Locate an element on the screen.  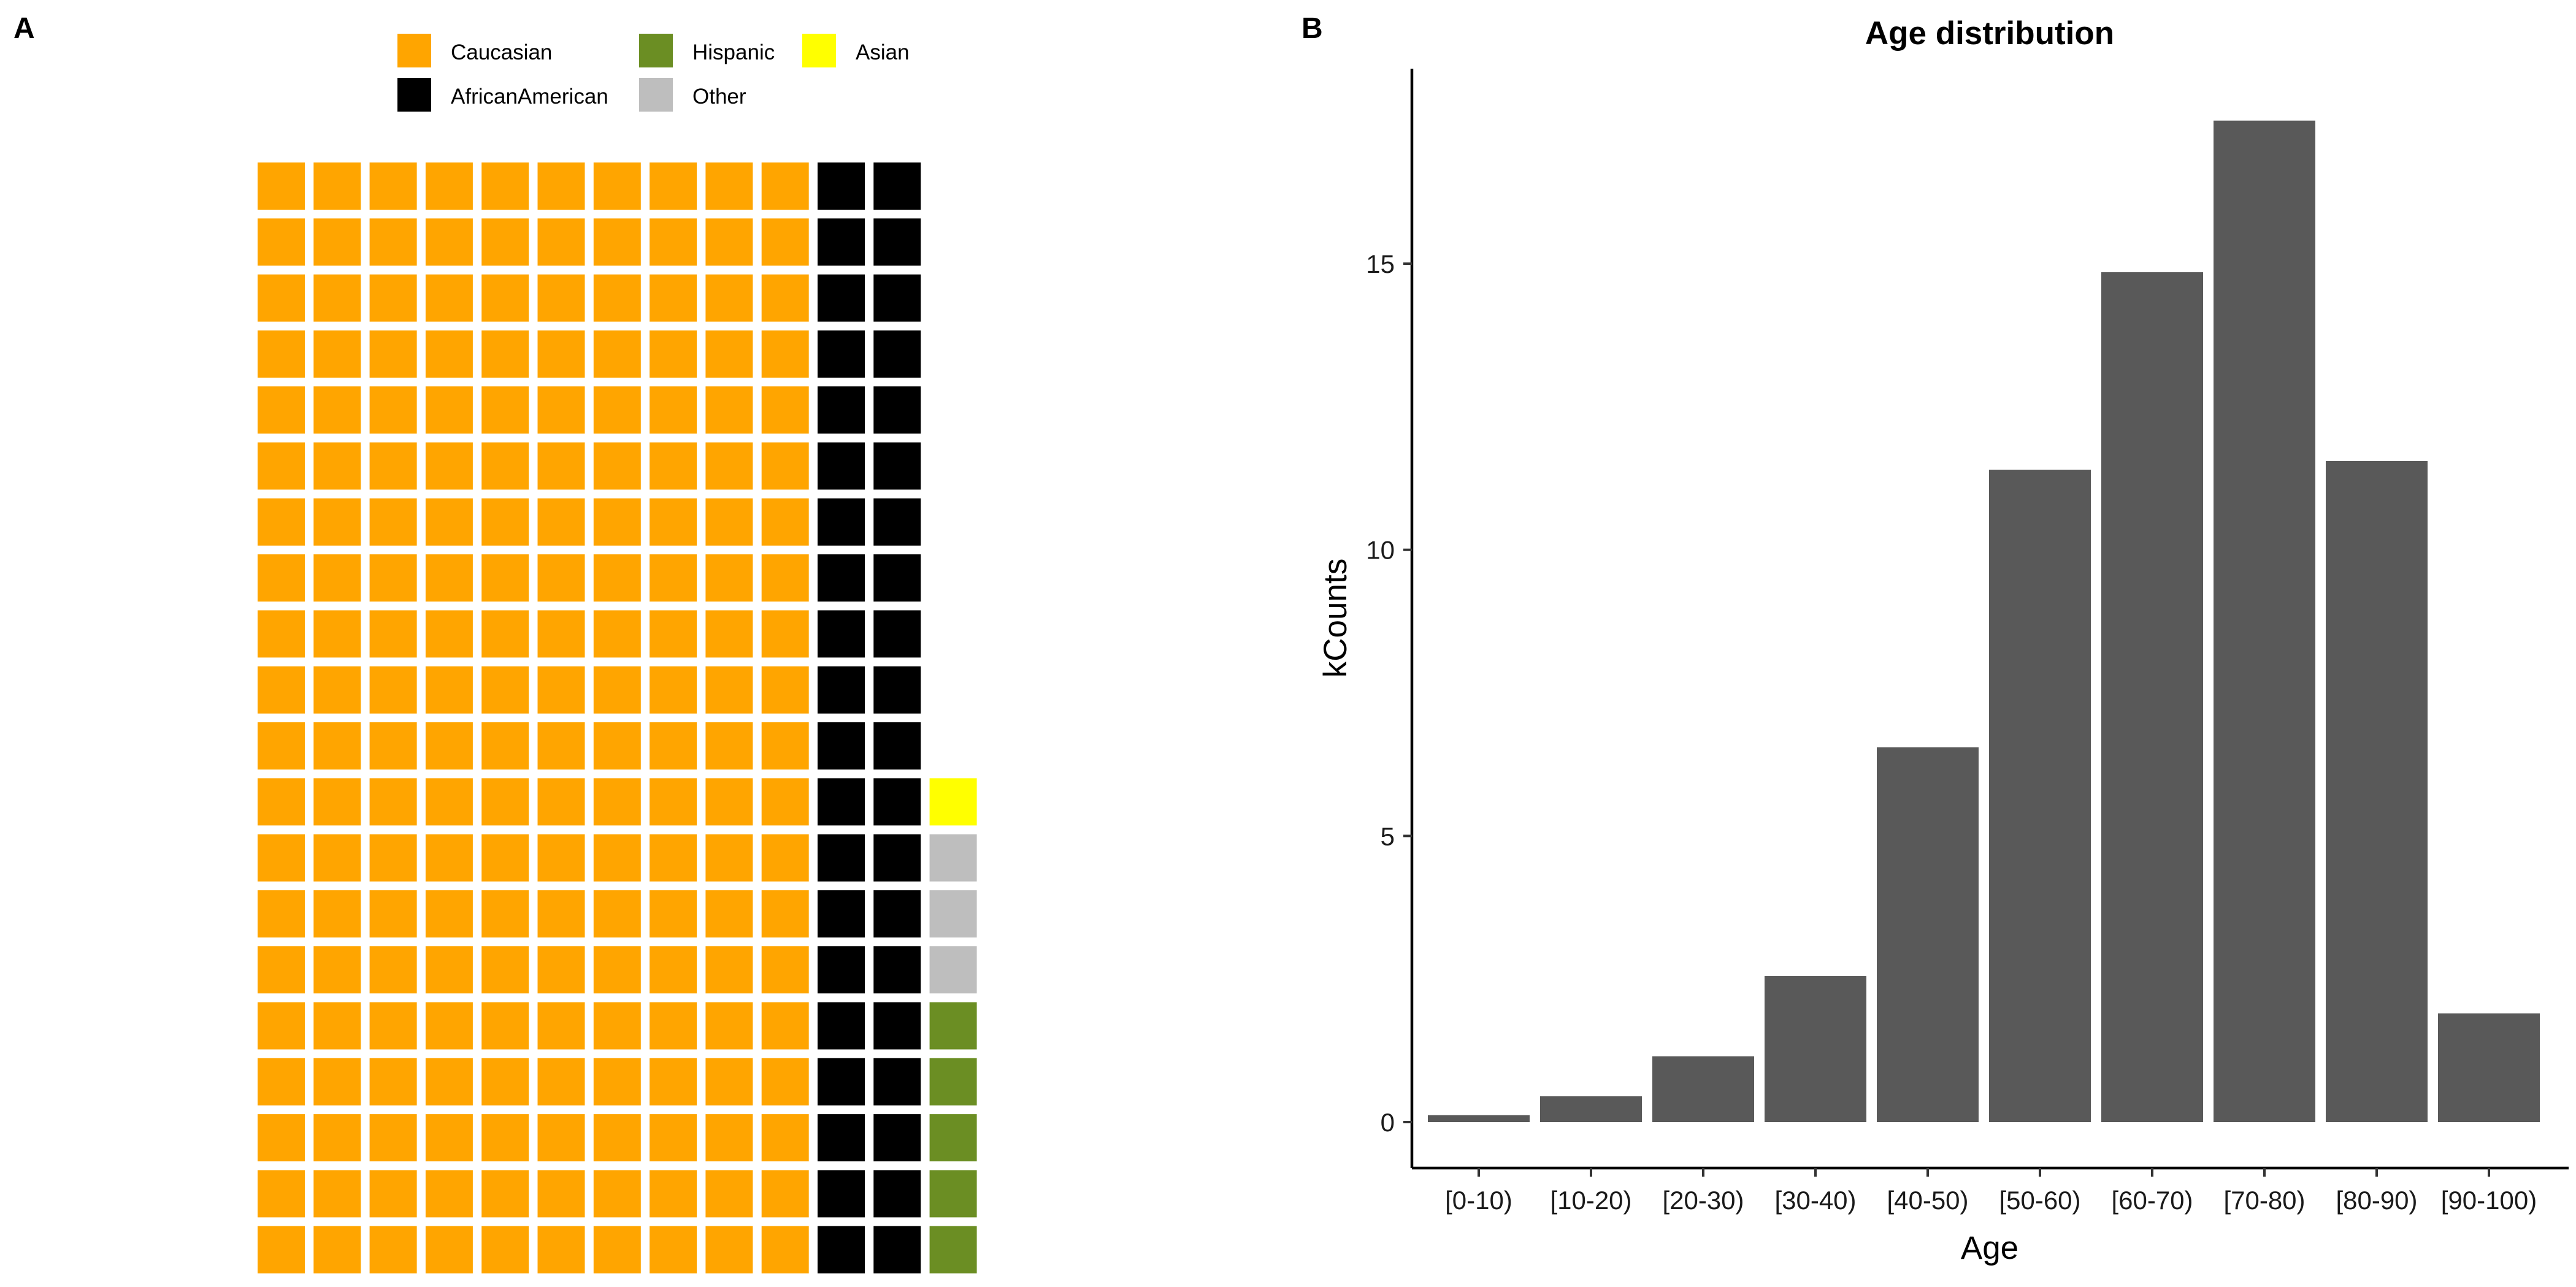
legend-label-other: Other is located at coordinates (719, 97).